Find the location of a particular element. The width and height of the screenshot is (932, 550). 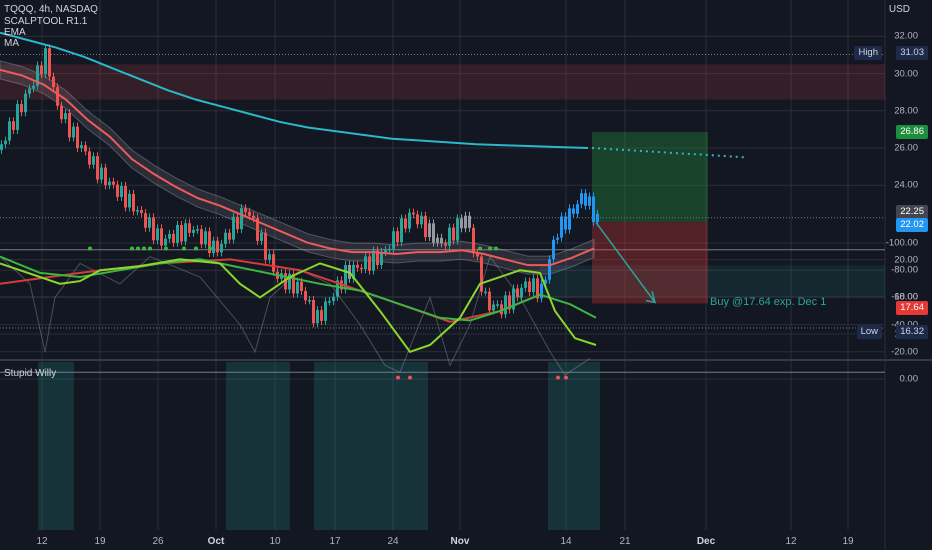

osc-axis-label: -100.00 is located at coordinates (901, 243).